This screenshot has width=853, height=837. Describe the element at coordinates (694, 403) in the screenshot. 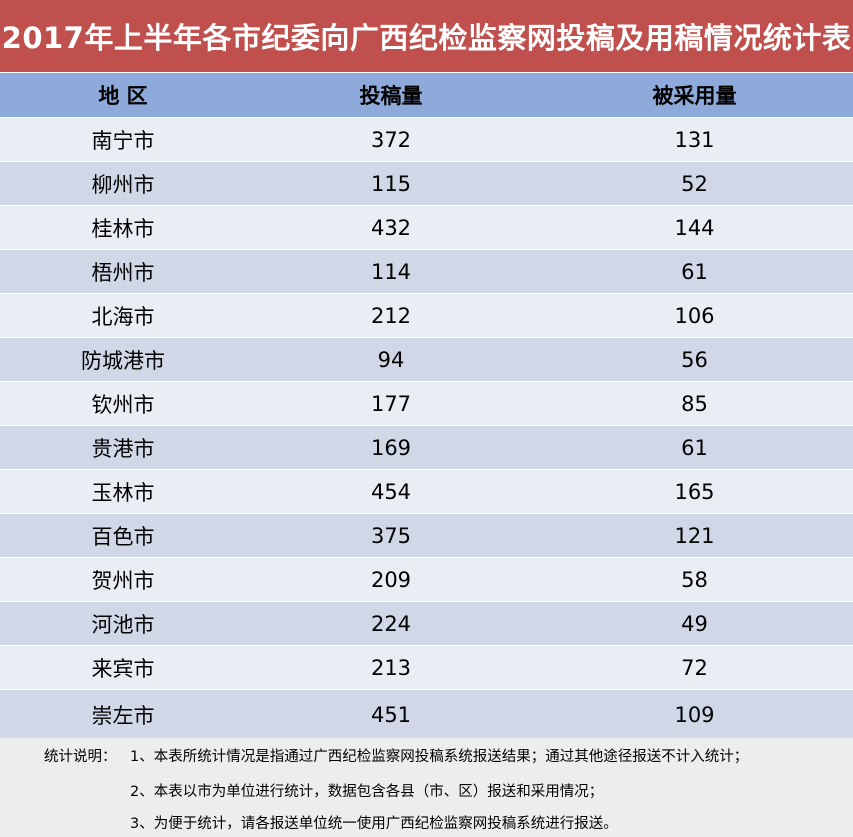

I see `cell-adopted: 85` at that location.